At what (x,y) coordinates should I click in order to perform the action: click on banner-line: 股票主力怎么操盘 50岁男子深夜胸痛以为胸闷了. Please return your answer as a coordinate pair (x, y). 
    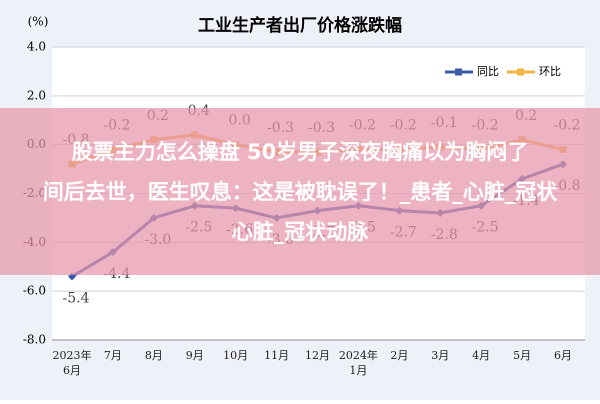
    Looking at the image, I should click on (300, 151).